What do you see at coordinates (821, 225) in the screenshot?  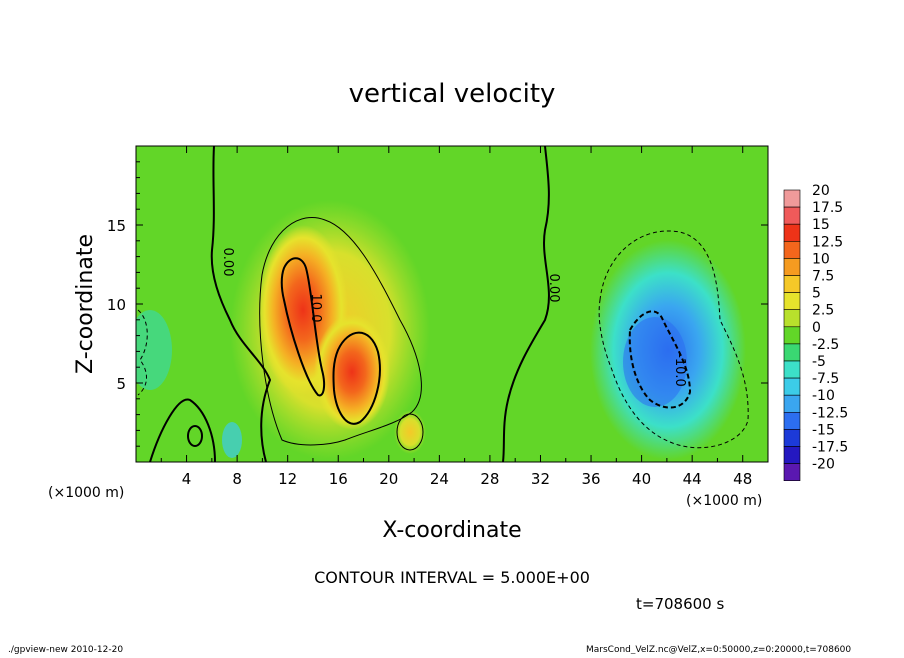 I see `colorbar-label: 15` at bounding box center [821, 225].